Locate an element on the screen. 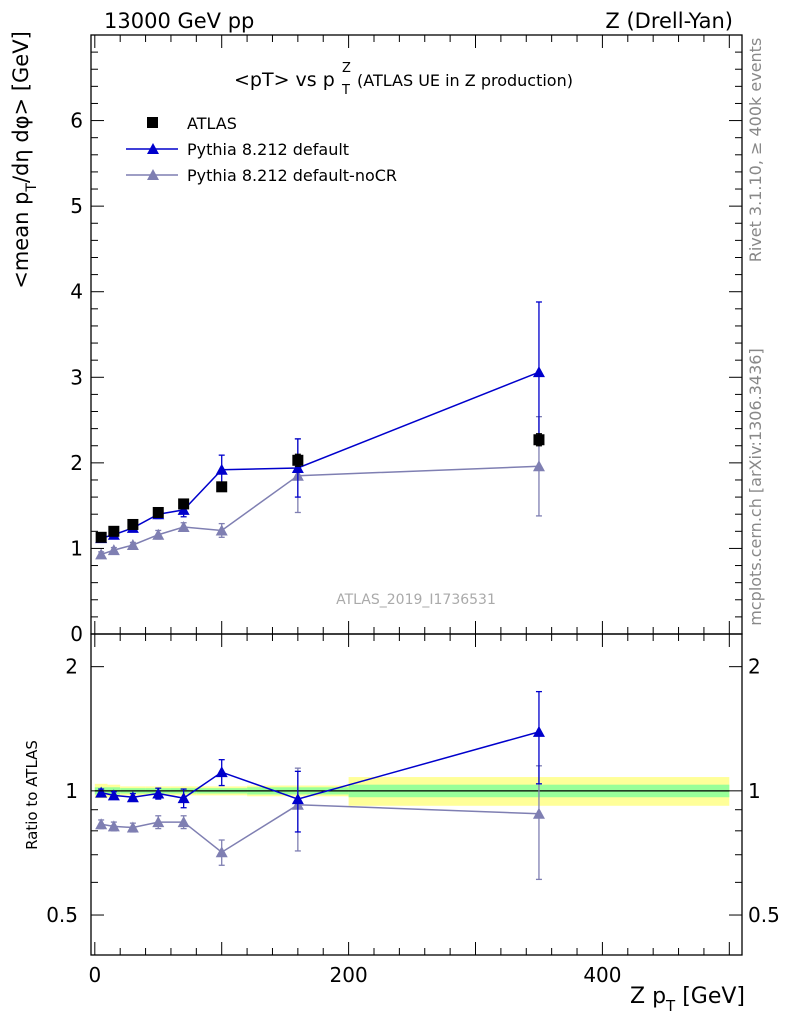  rivet-label: Rivet 3.1.10, ≥ 400k events is located at coordinates (755, 150).